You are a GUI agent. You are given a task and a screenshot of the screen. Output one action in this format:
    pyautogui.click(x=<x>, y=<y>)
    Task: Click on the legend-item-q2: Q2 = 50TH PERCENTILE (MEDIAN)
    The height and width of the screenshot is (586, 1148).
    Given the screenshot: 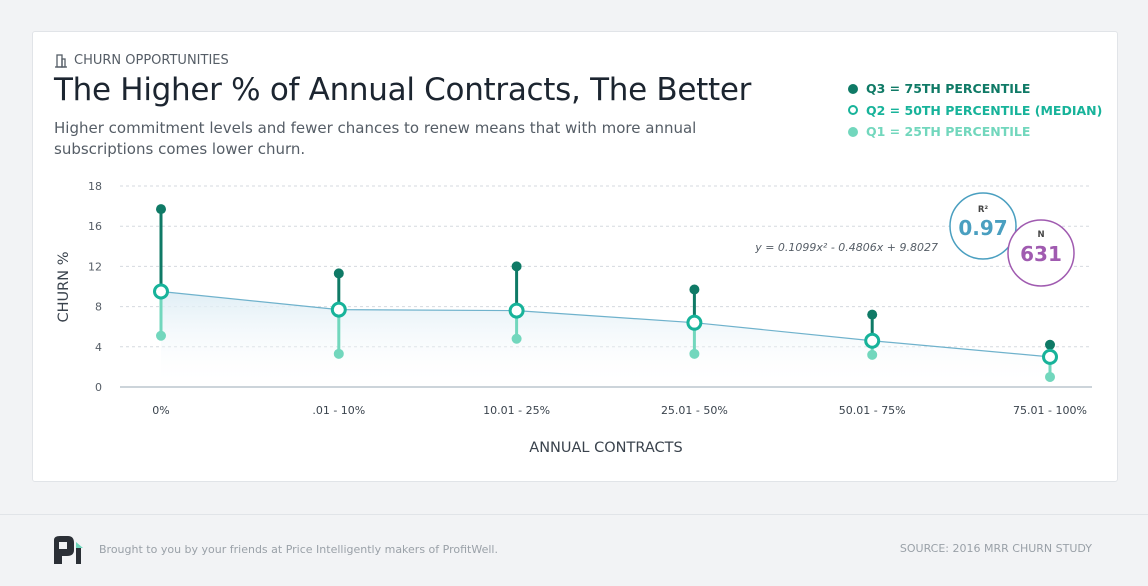 What is the action you would take?
    pyautogui.click(x=975, y=111)
    